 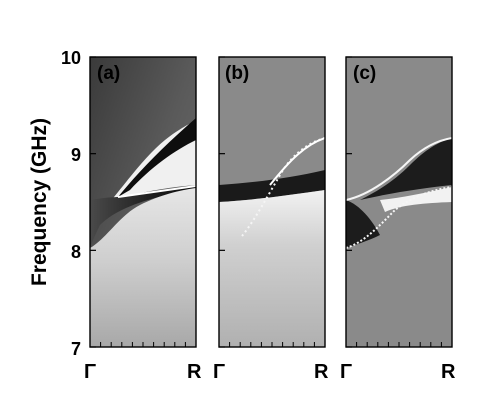 I want to click on panel-c-lower-dark, so click(x=363, y=224).